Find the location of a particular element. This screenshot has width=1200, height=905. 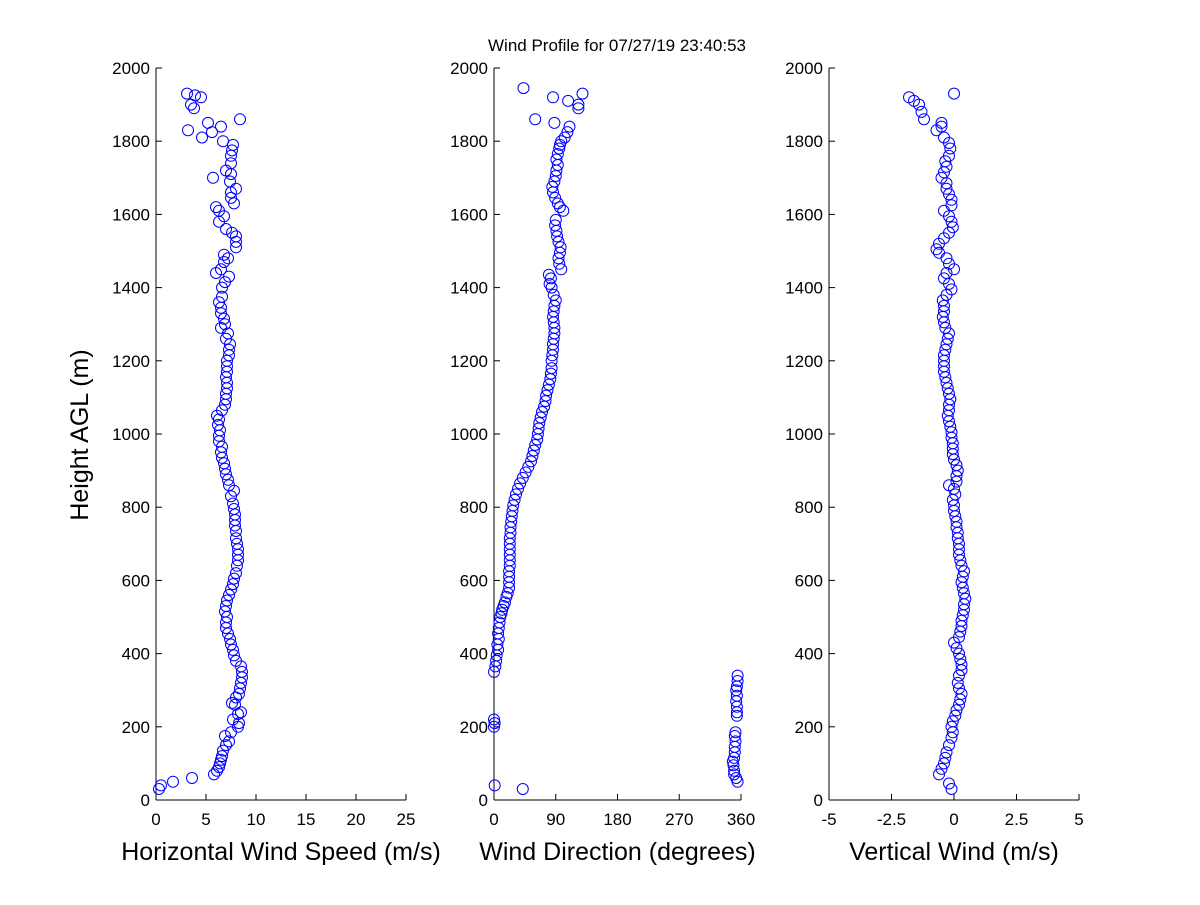

y-axis-label: Height AGL (m) is located at coordinates (80, 434).